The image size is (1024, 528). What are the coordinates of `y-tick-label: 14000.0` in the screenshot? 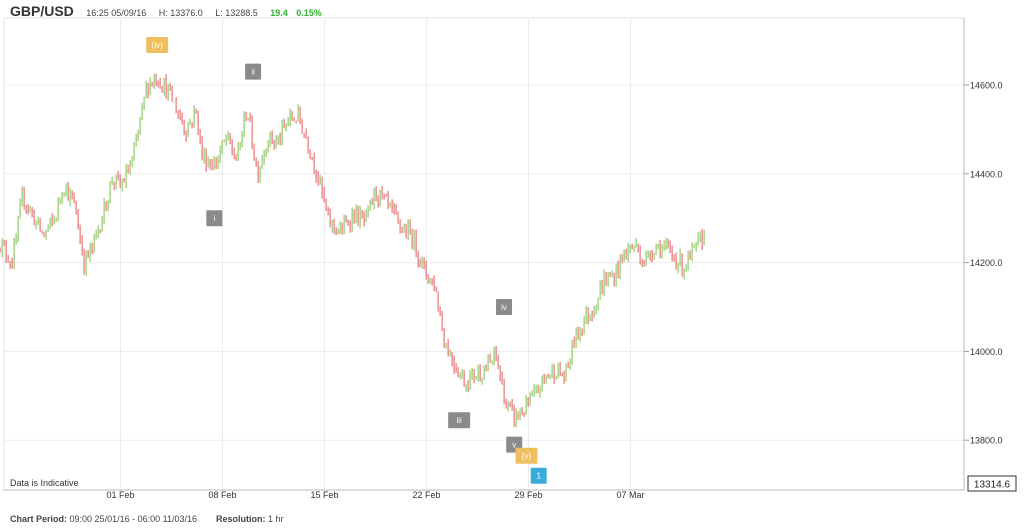 It's located at (986, 352).